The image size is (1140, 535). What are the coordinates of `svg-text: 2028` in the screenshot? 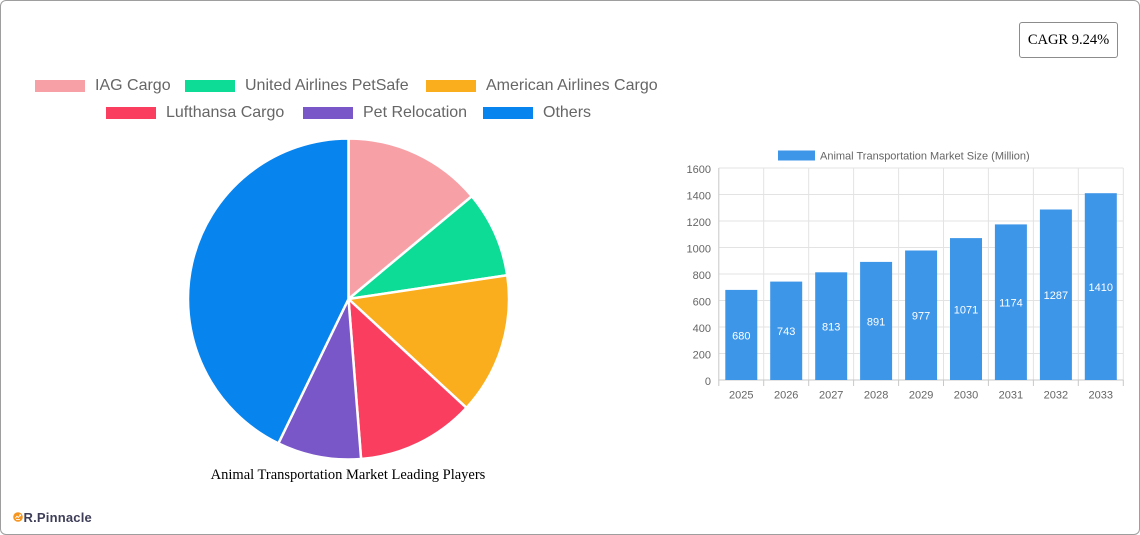 It's located at (876, 396).